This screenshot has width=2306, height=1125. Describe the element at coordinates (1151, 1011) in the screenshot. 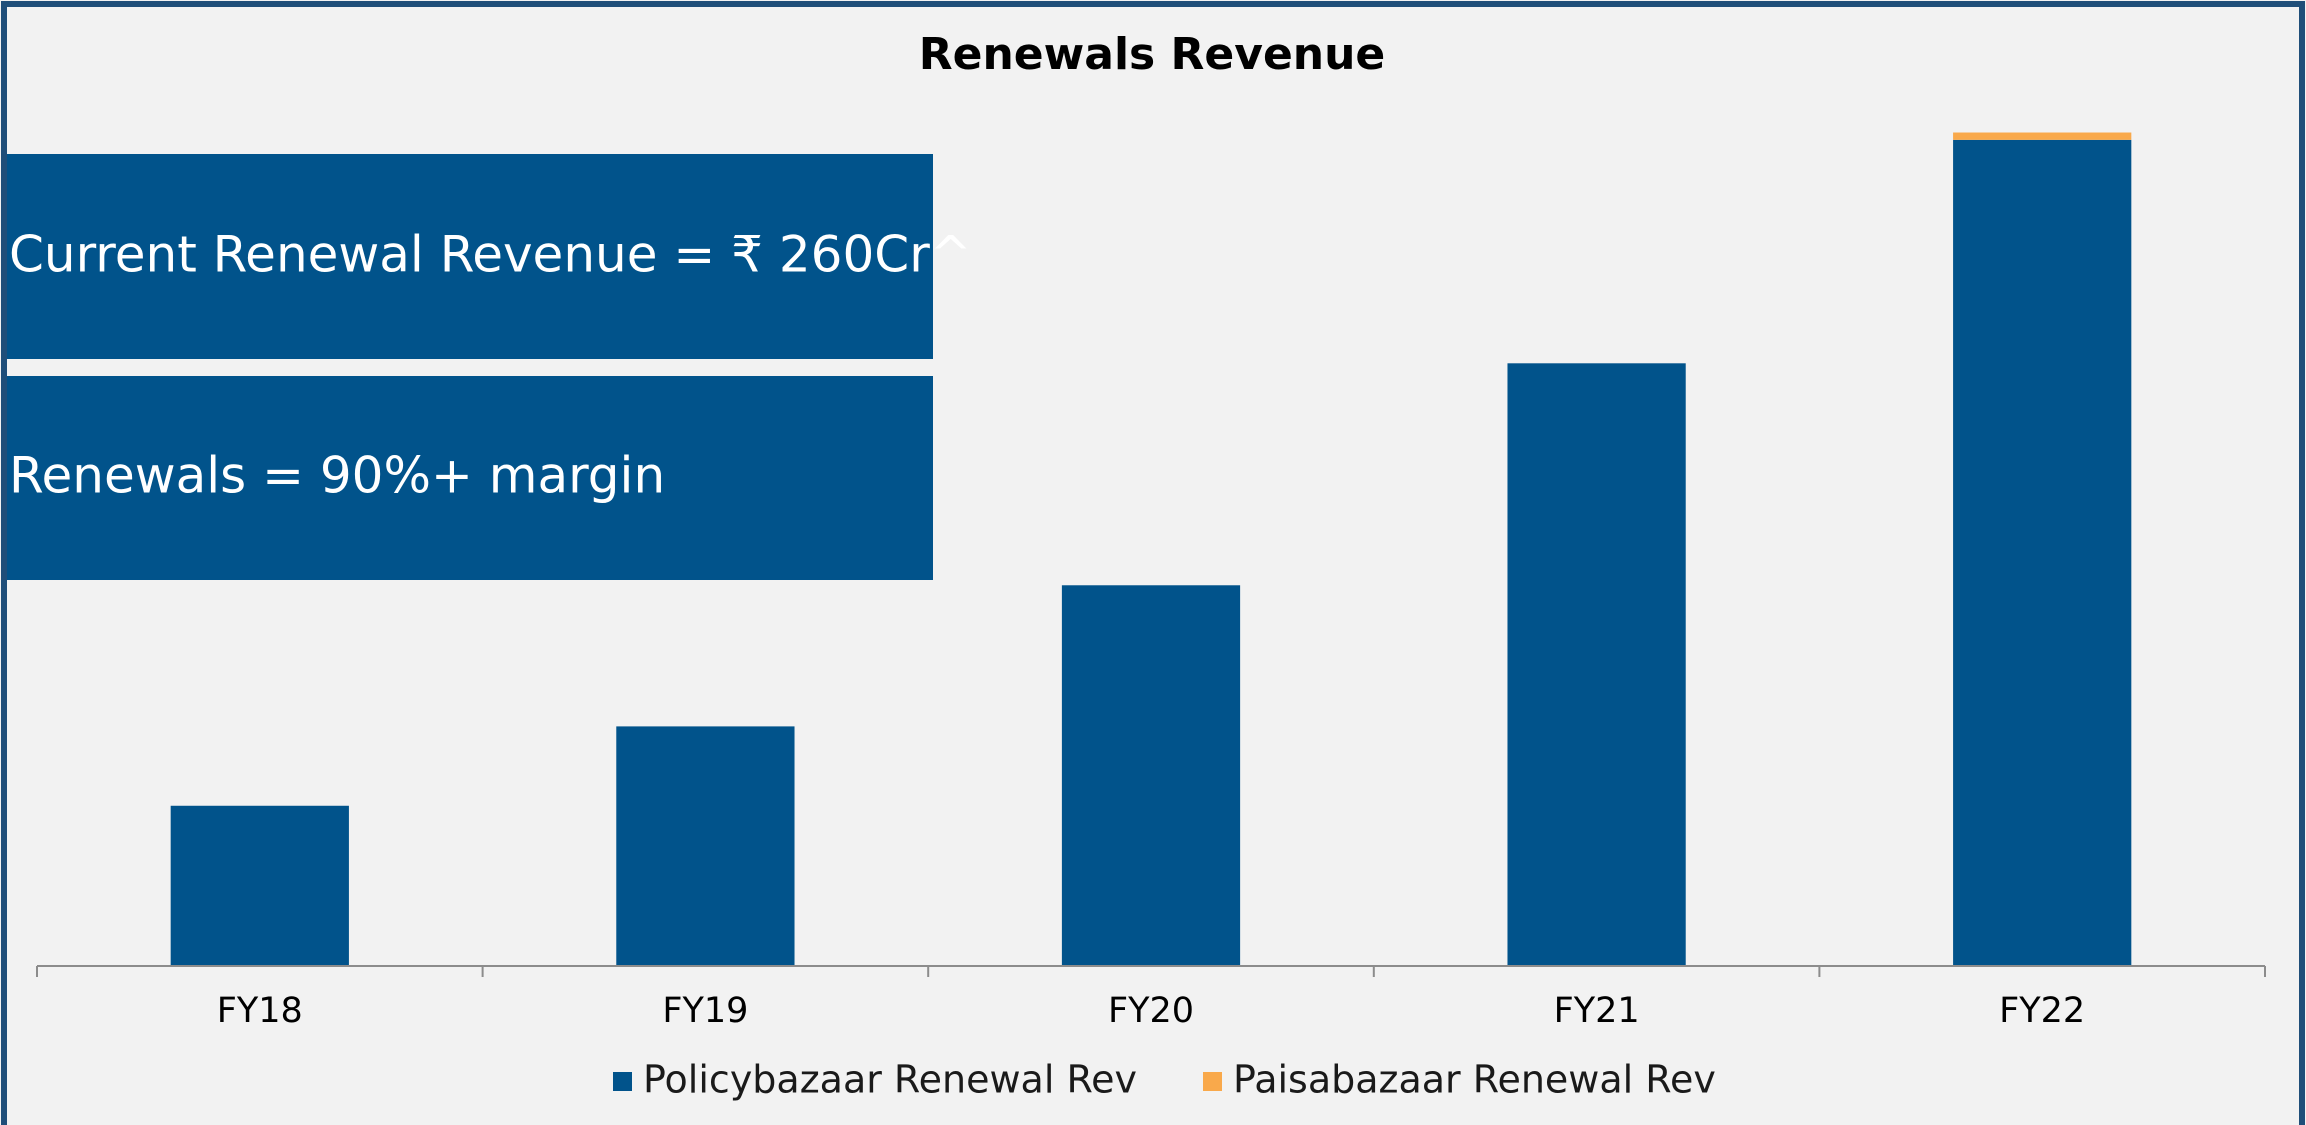

I see `x-tick-label: FY20` at that location.